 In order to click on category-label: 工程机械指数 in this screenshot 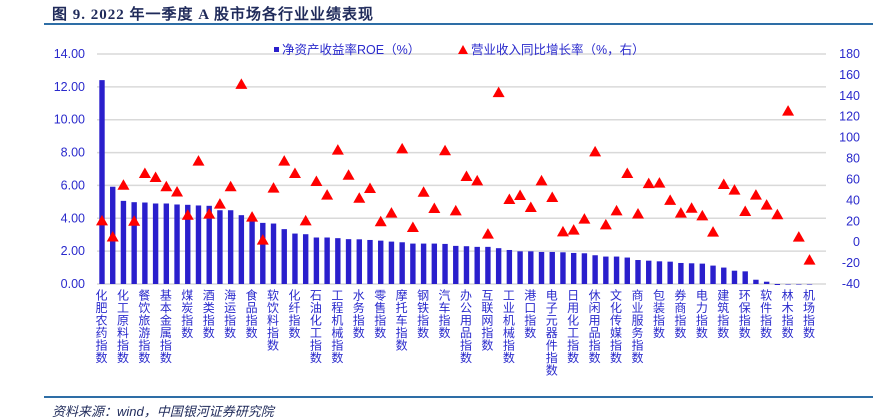, I will do `click(337, 326)`.